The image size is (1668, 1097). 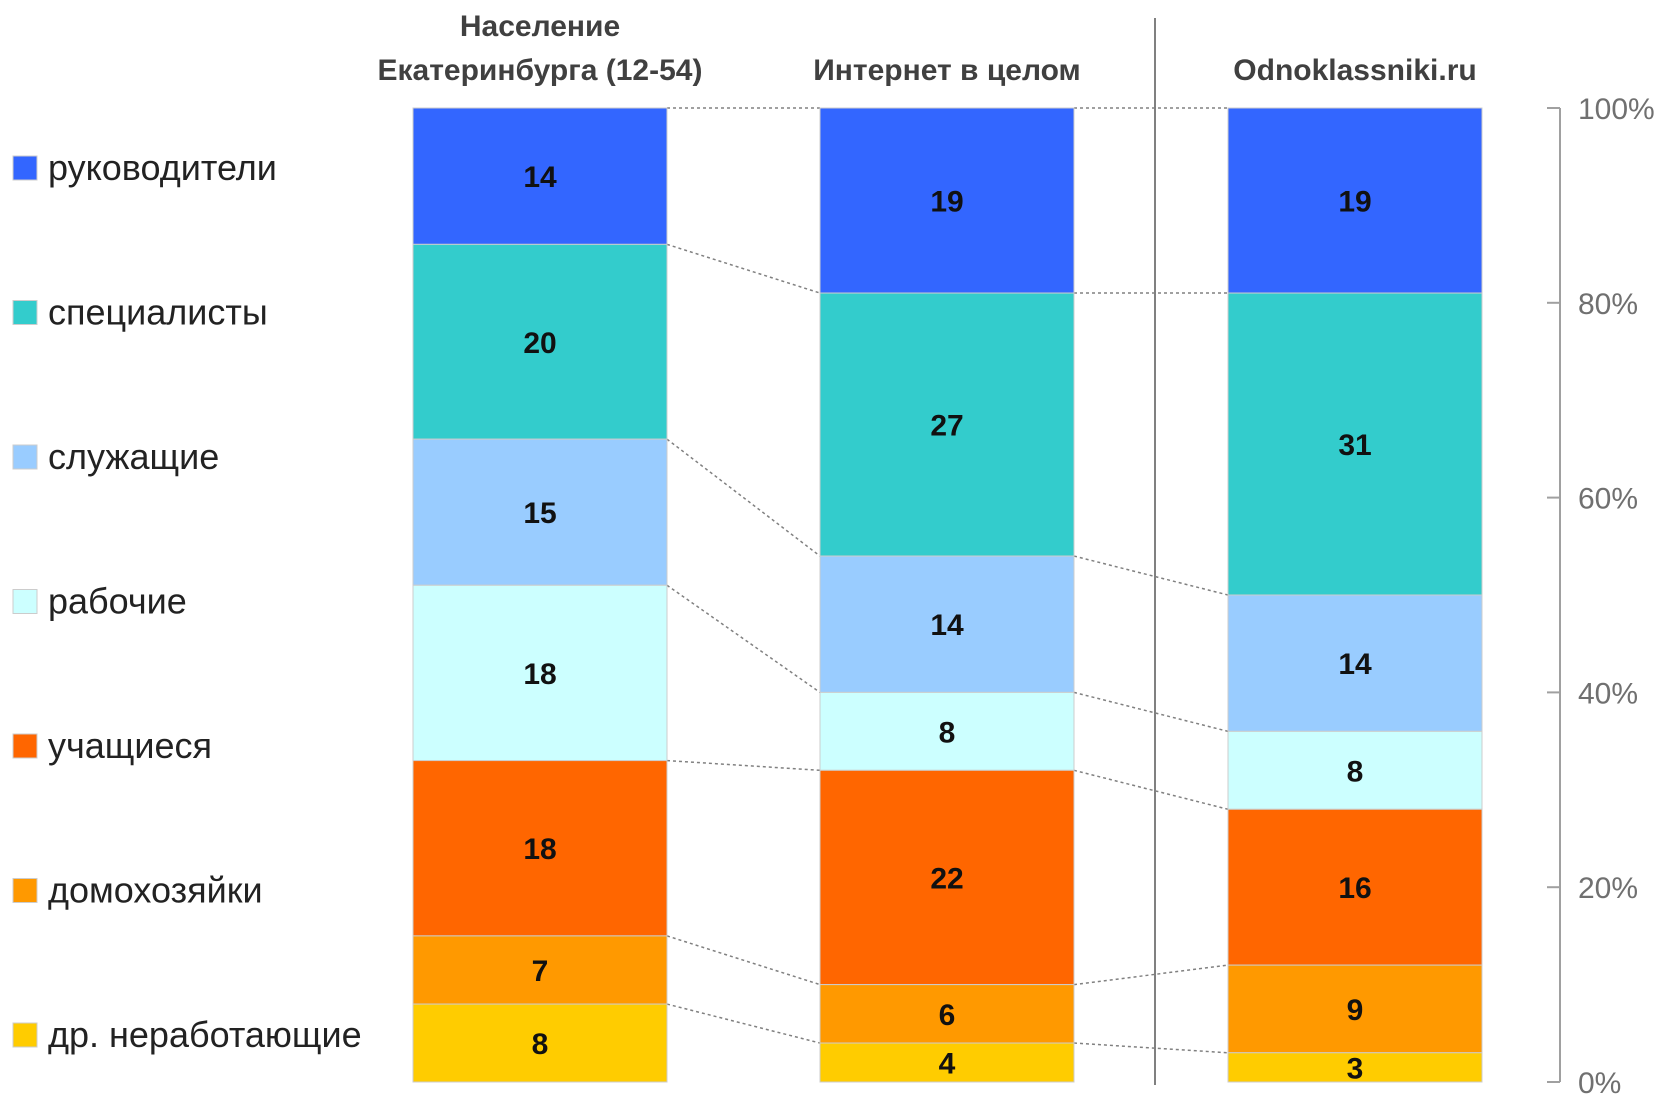 I want to click on y-tick-label: 0%, so click(x=1599, y=1082).